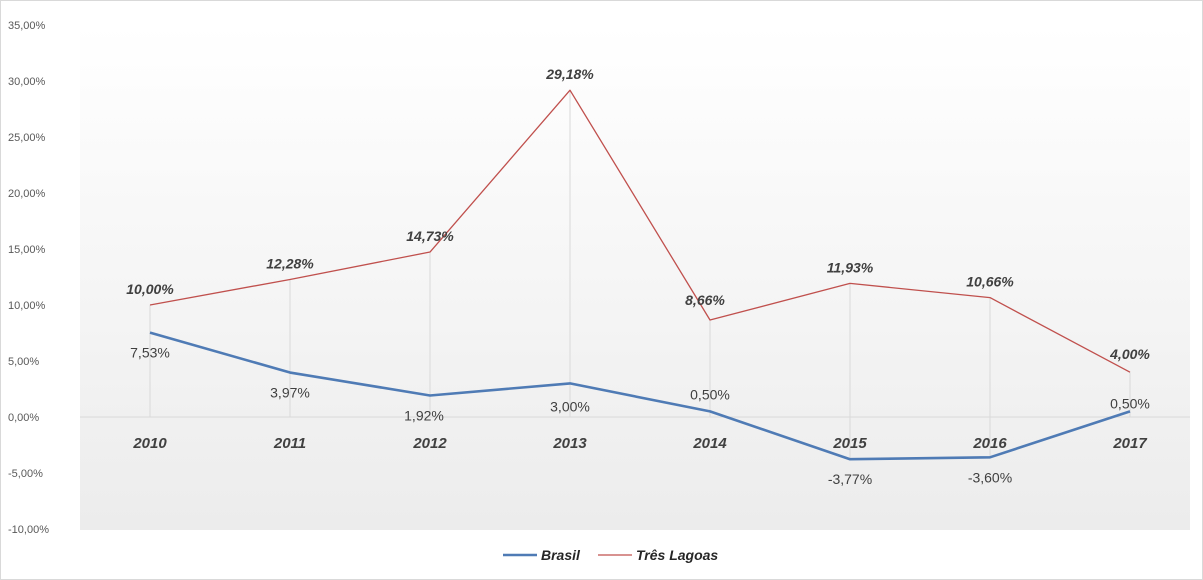 The width and height of the screenshot is (1203, 580). What do you see at coordinates (569, 443) in the screenshot?
I see `x-tick-label: 2013` at bounding box center [569, 443].